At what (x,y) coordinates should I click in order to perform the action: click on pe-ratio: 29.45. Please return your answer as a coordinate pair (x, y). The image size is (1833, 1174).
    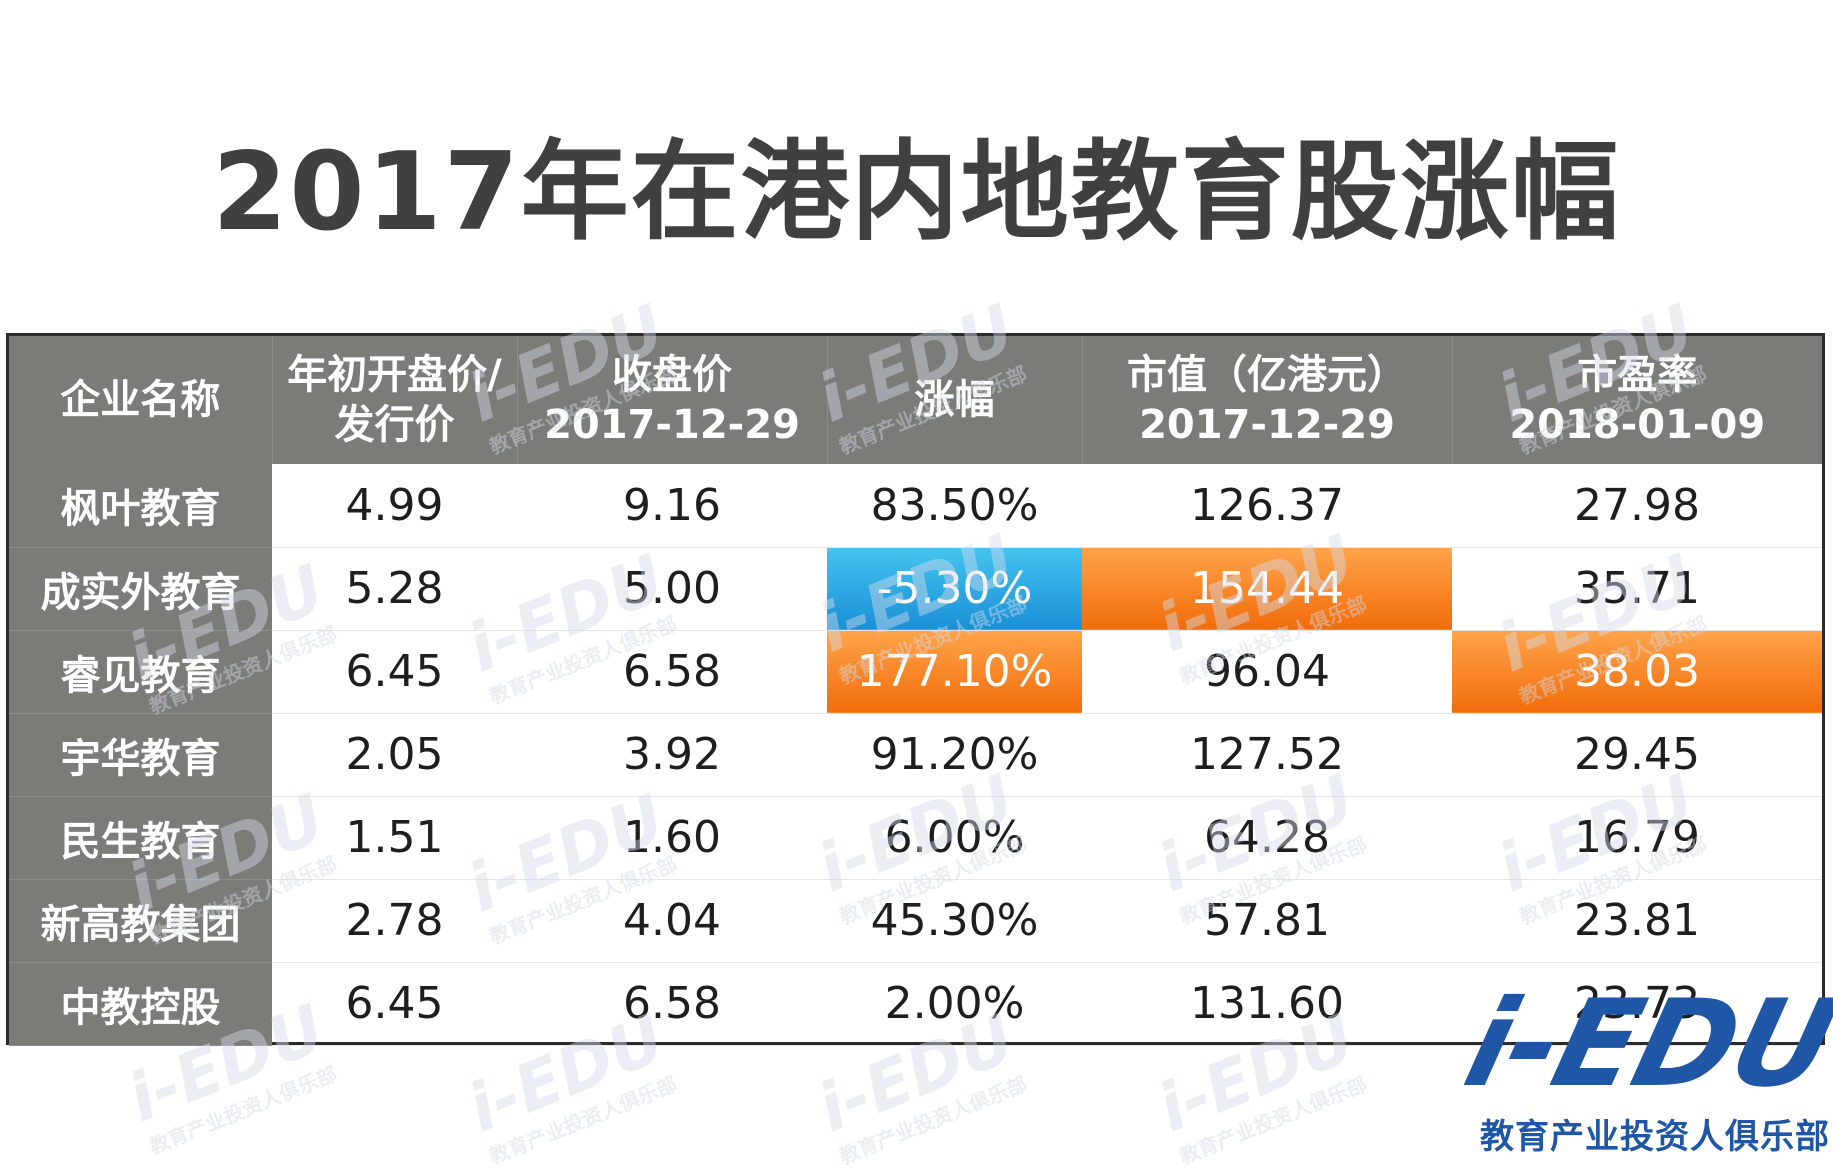
    Looking at the image, I should click on (1637, 755).